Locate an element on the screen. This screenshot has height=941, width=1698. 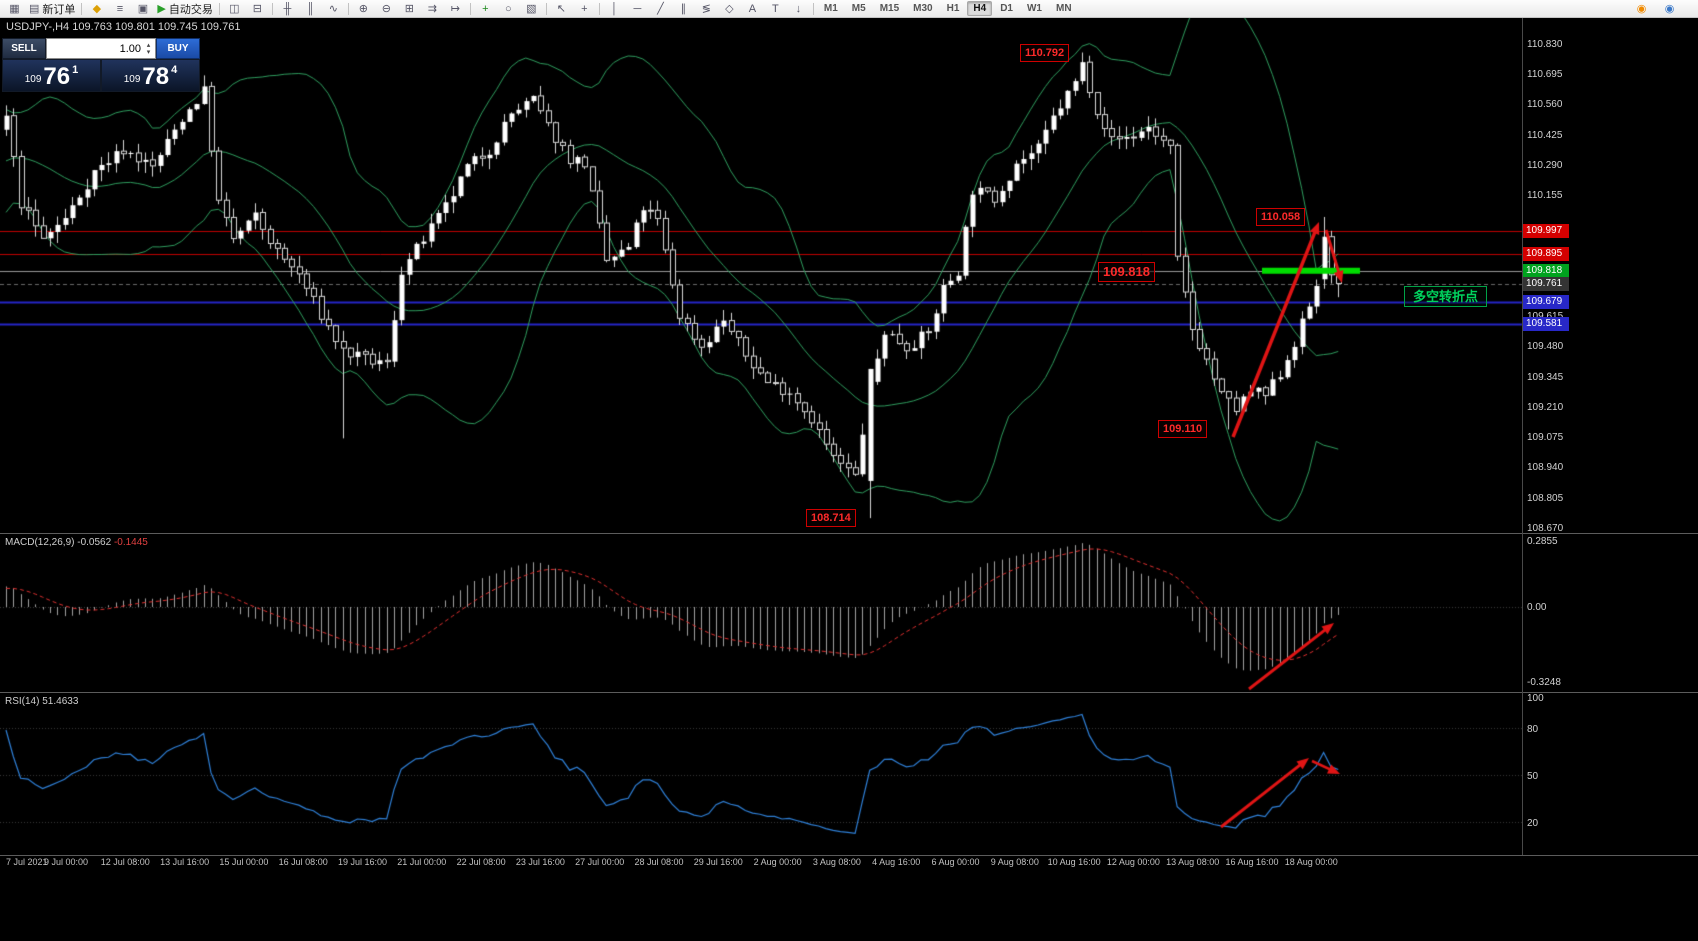
macd-panel-separator is located at coordinates (849, 533).